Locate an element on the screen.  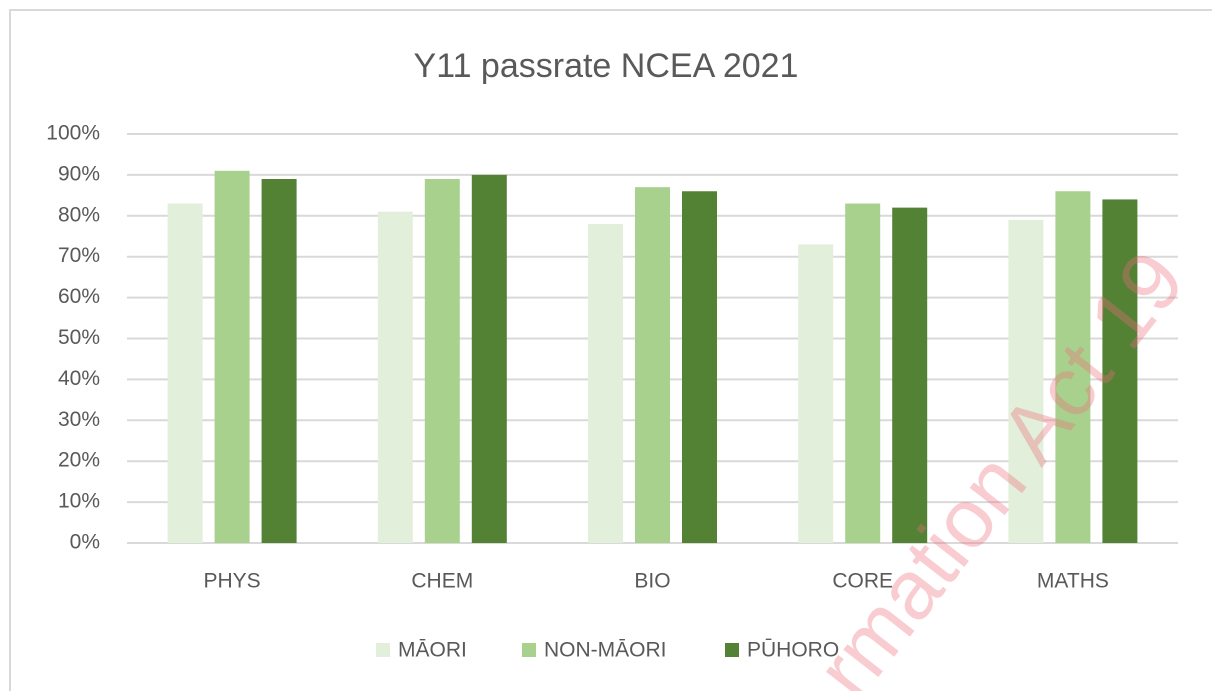
x-tick-label: MATHS is located at coordinates (1073, 581).